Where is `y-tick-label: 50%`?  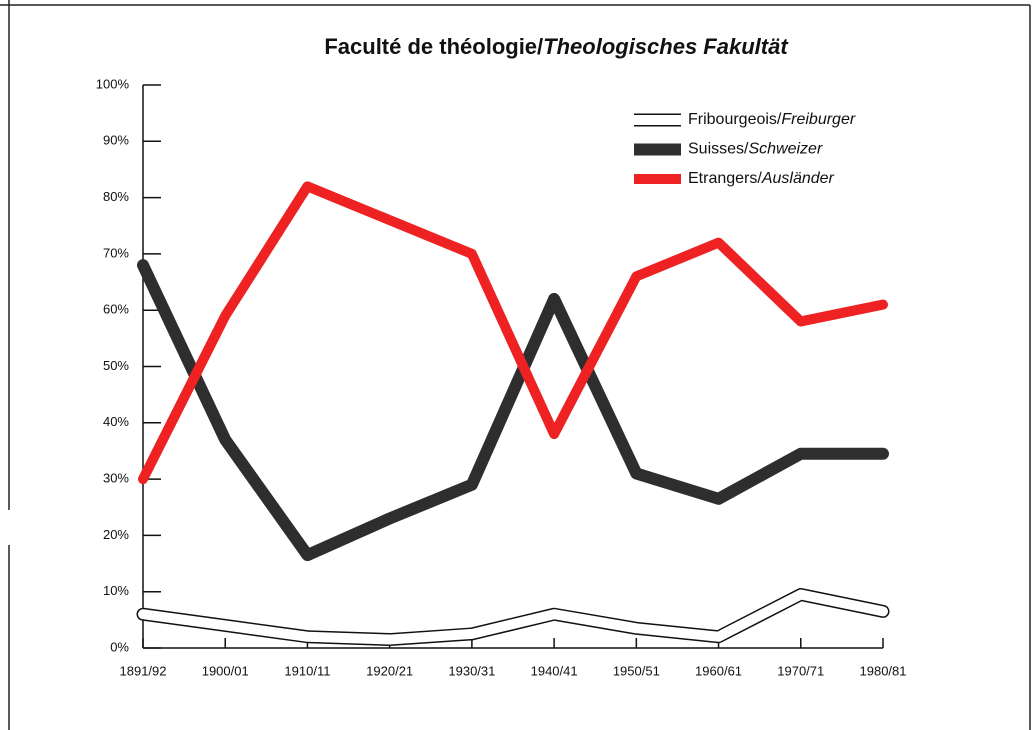
y-tick-label: 50% is located at coordinates (116, 365).